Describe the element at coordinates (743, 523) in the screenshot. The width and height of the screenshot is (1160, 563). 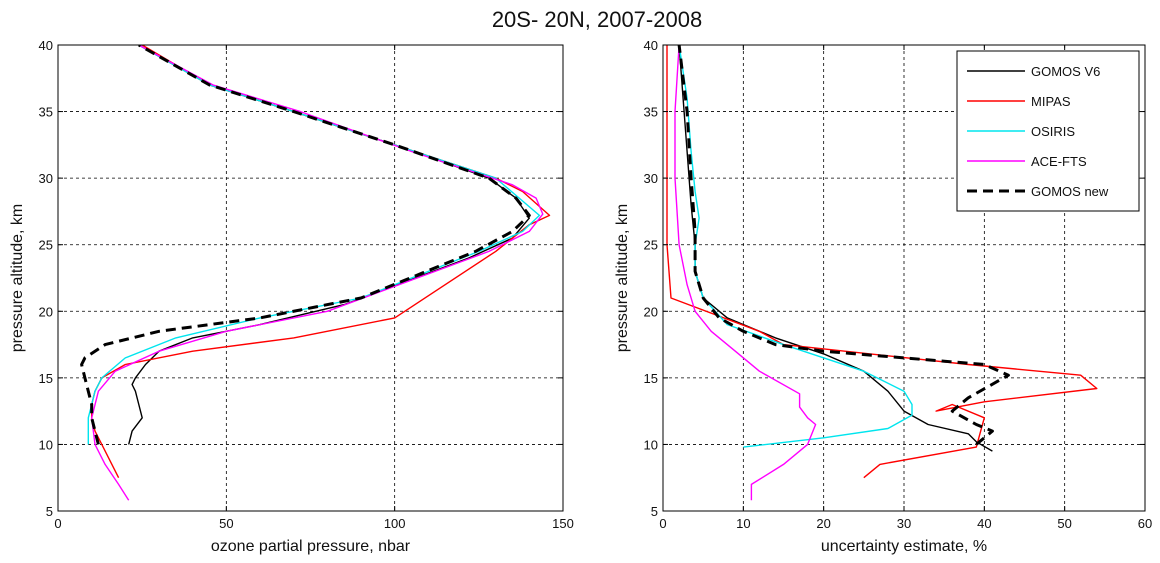
I see `x-tick-label: 10` at that location.